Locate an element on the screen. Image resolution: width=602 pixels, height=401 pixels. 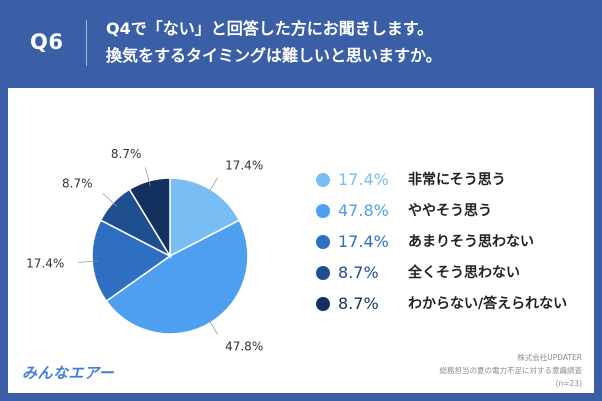
legend-label: 非常にそう思う is located at coordinates (457, 180).